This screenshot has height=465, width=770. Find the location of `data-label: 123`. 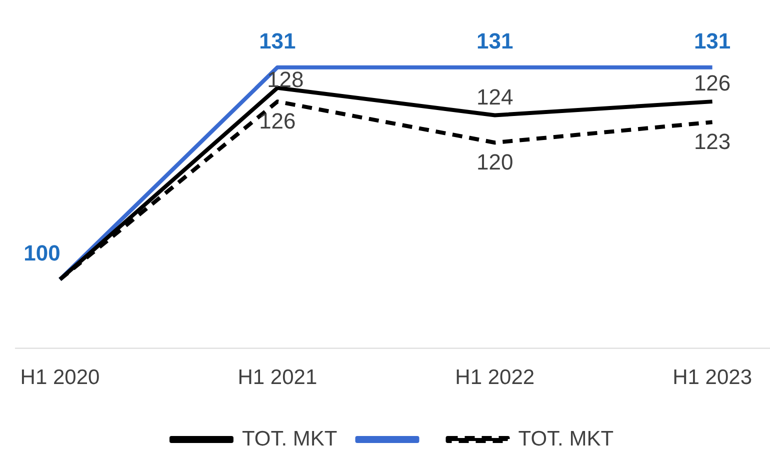

data-label: 123 is located at coordinates (712, 141).